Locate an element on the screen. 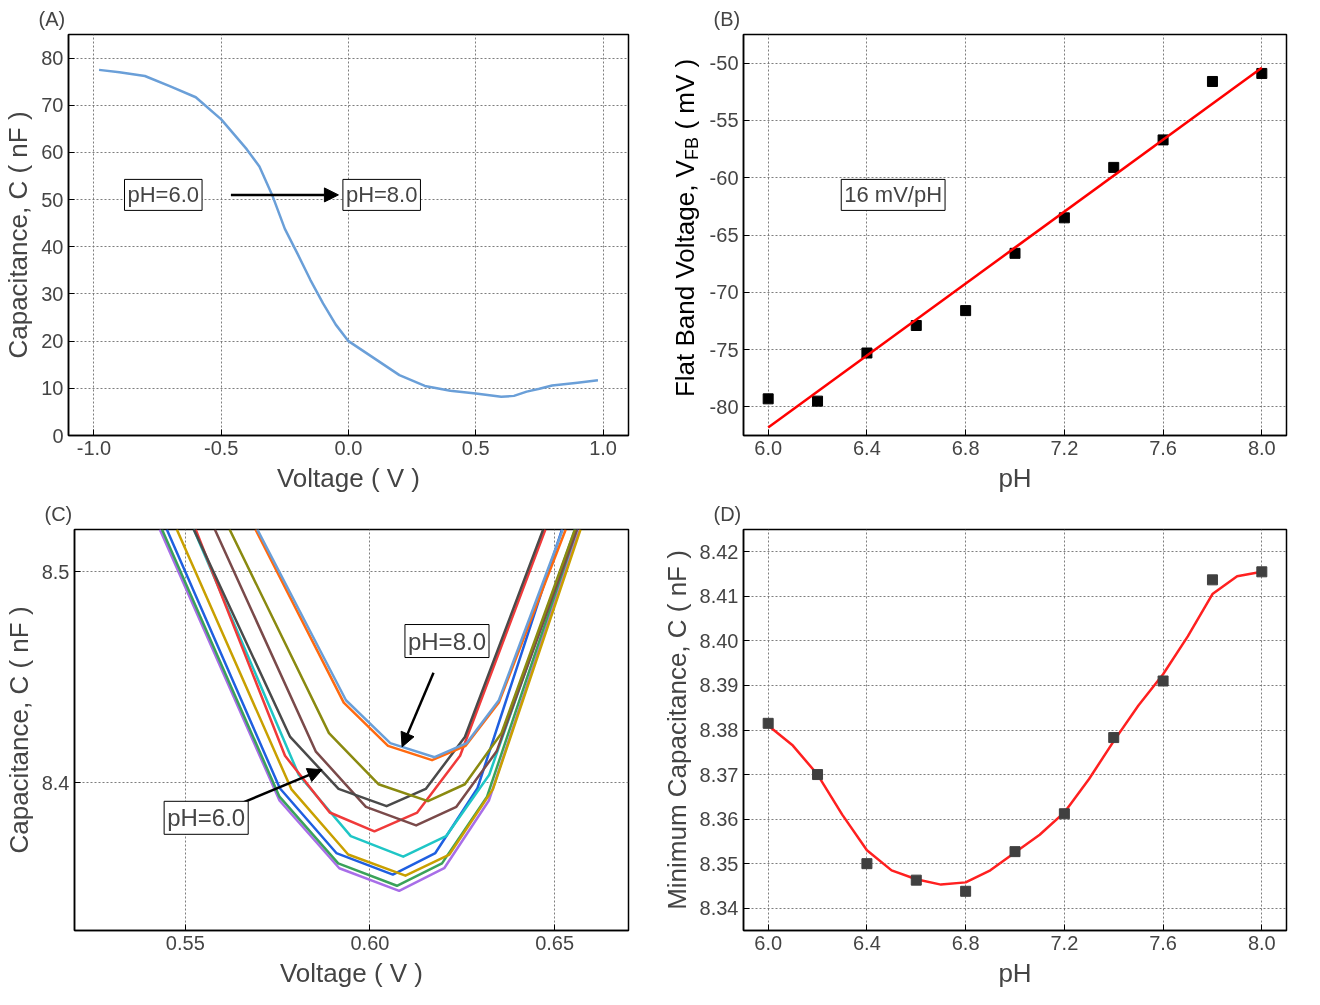 The image size is (1320, 1005). x-tick-label: 0.65 is located at coordinates (555, 942).